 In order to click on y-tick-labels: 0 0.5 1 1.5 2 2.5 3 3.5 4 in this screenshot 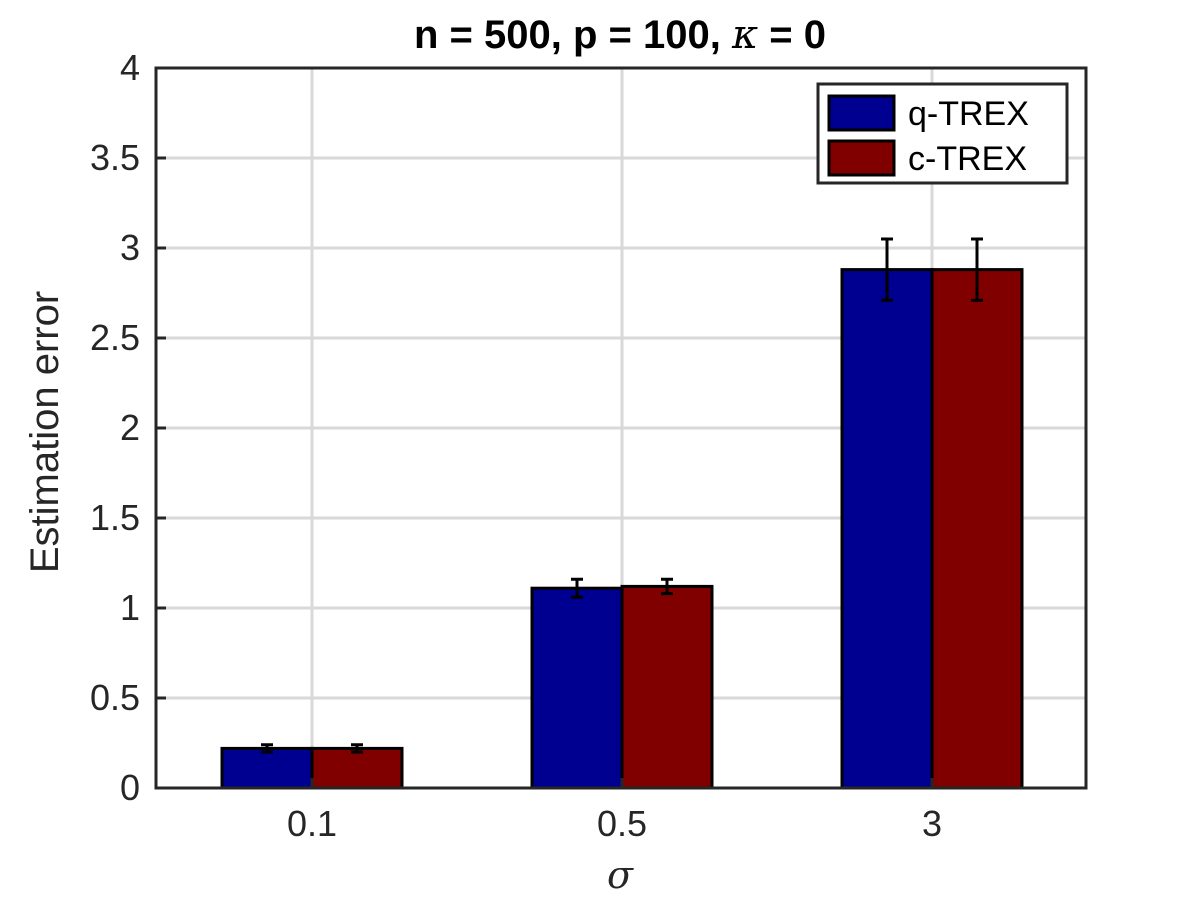, I will do `click(128, 427)`.